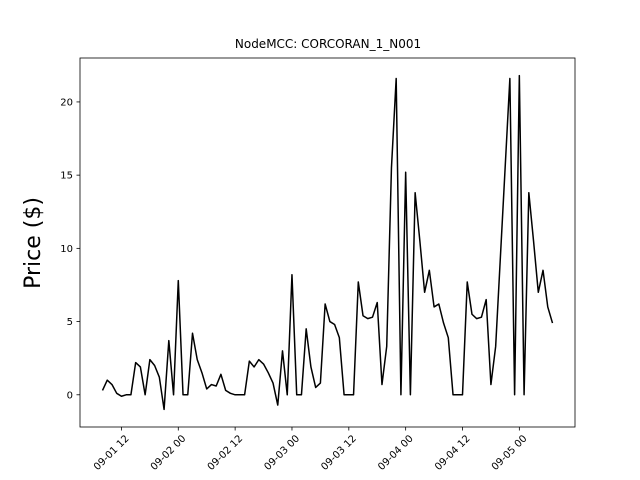 This screenshot has height=480, width=640. What do you see at coordinates (66, 176) in the screenshot?
I see `y-tick-label: 15` at bounding box center [66, 176].